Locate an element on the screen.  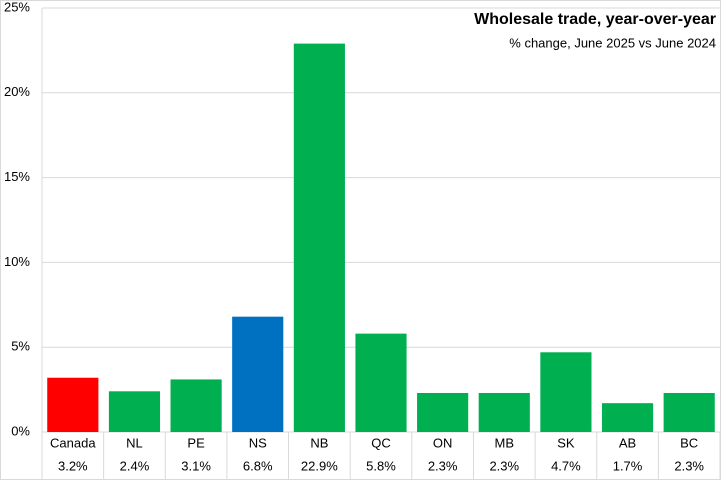
value-label: 6.8% is located at coordinates (258, 465).